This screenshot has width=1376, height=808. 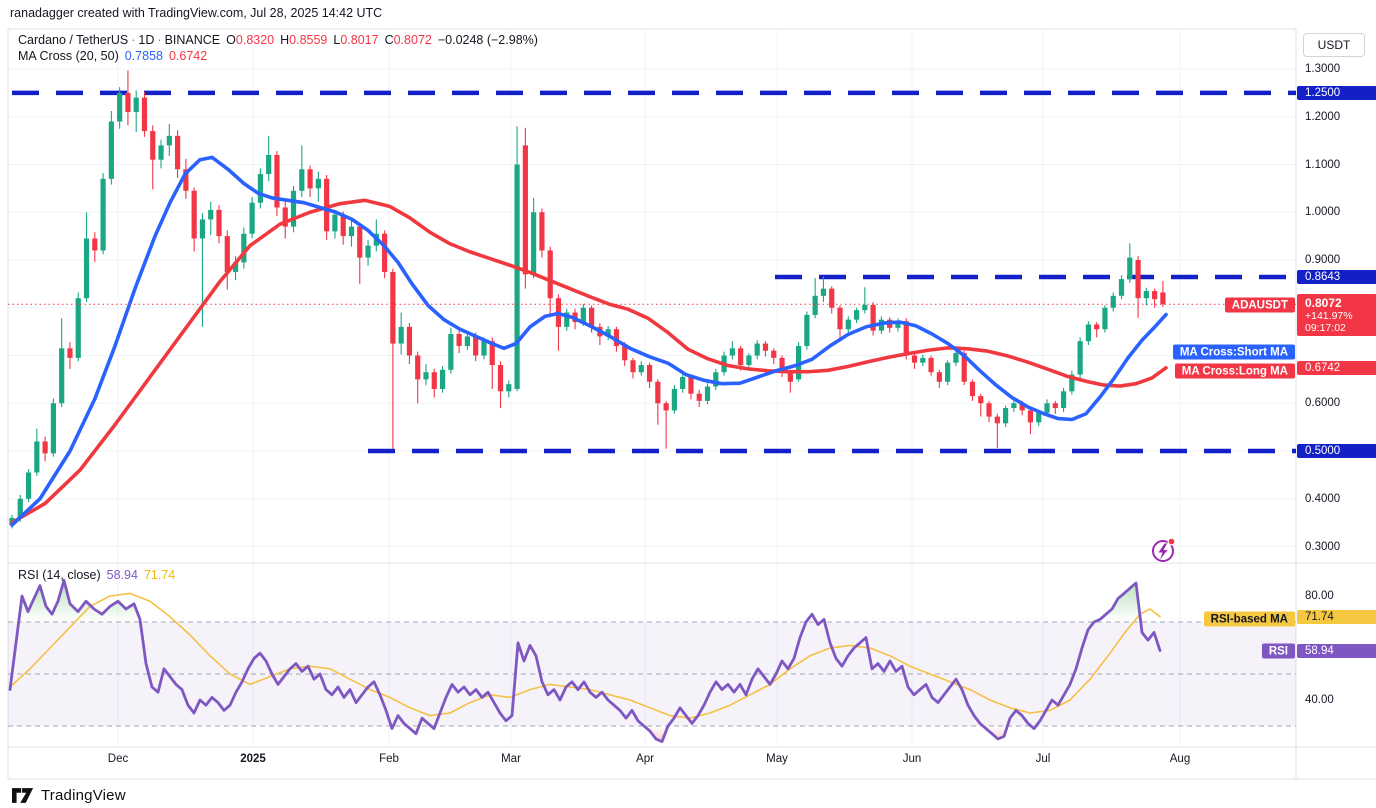 I want to click on price-tick-label: 1.2000, so click(x=1323, y=116).